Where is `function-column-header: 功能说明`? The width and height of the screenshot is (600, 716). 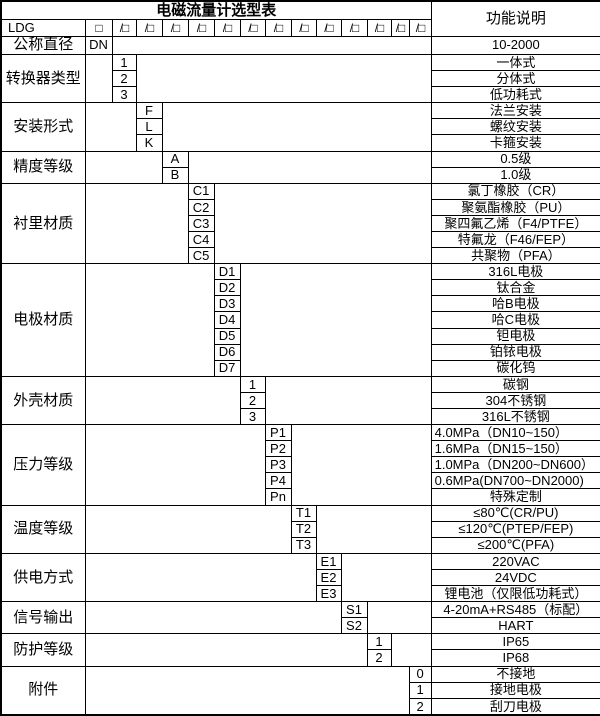 function-column-header: 功能说明 is located at coordinates (515, 18).